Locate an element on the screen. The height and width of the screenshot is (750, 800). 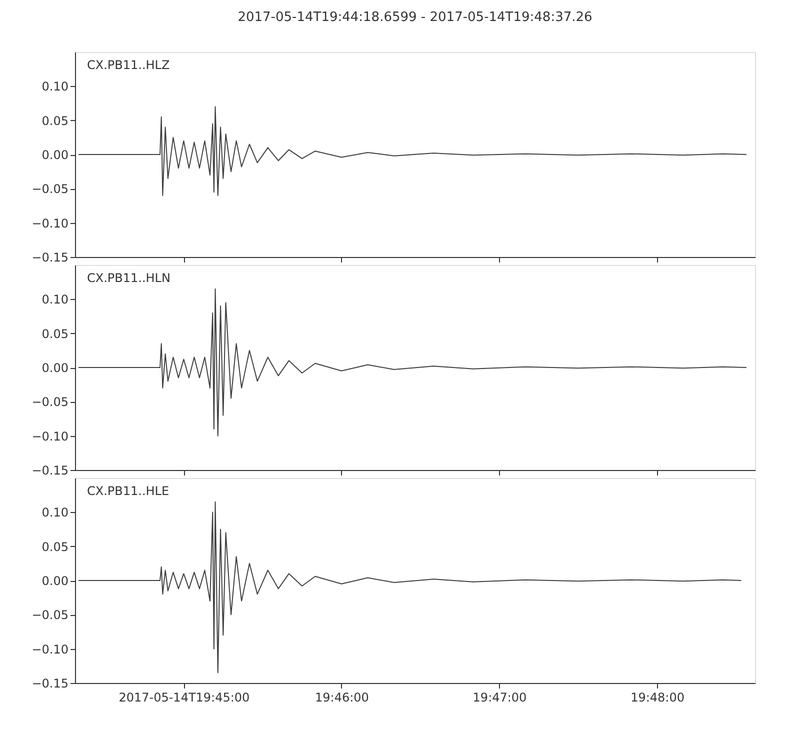
x-tick-label: 19:47:00 is located at coordinates (499, 697).